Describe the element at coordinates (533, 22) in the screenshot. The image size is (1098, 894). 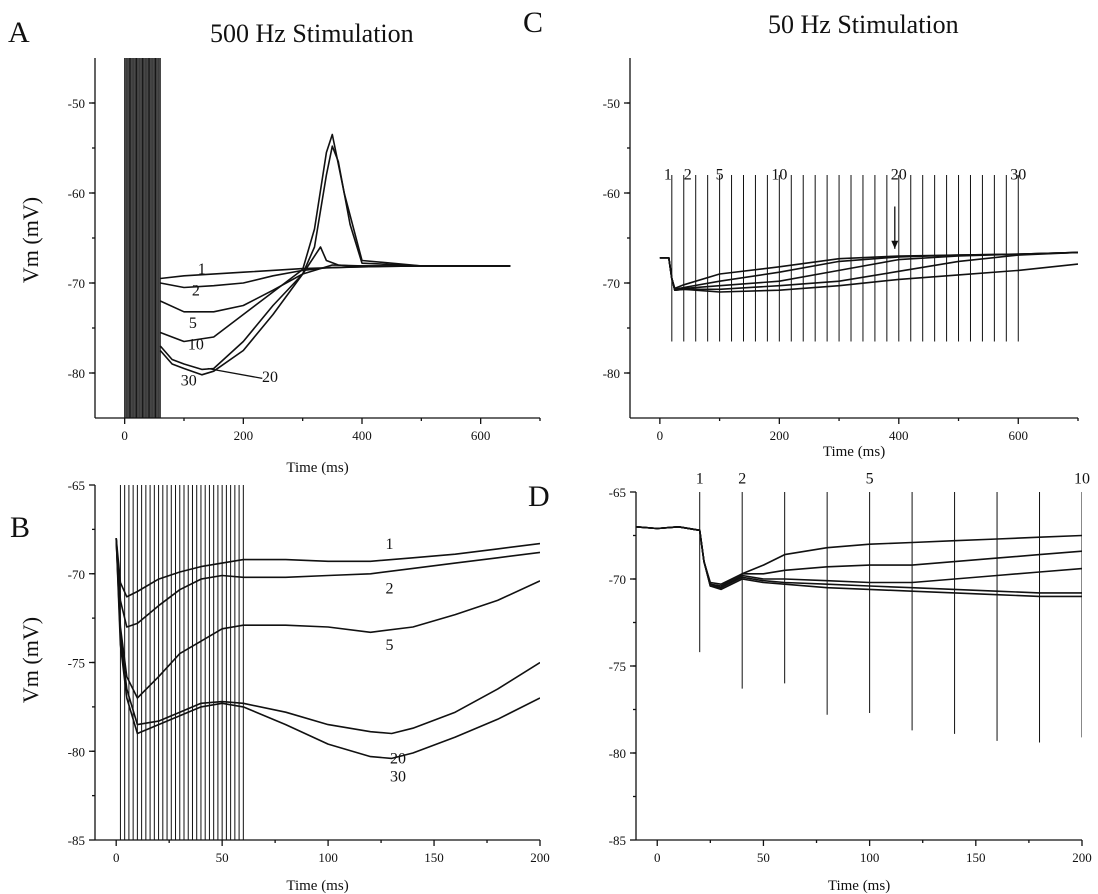
I see `panel-letter-c: C` at that location.